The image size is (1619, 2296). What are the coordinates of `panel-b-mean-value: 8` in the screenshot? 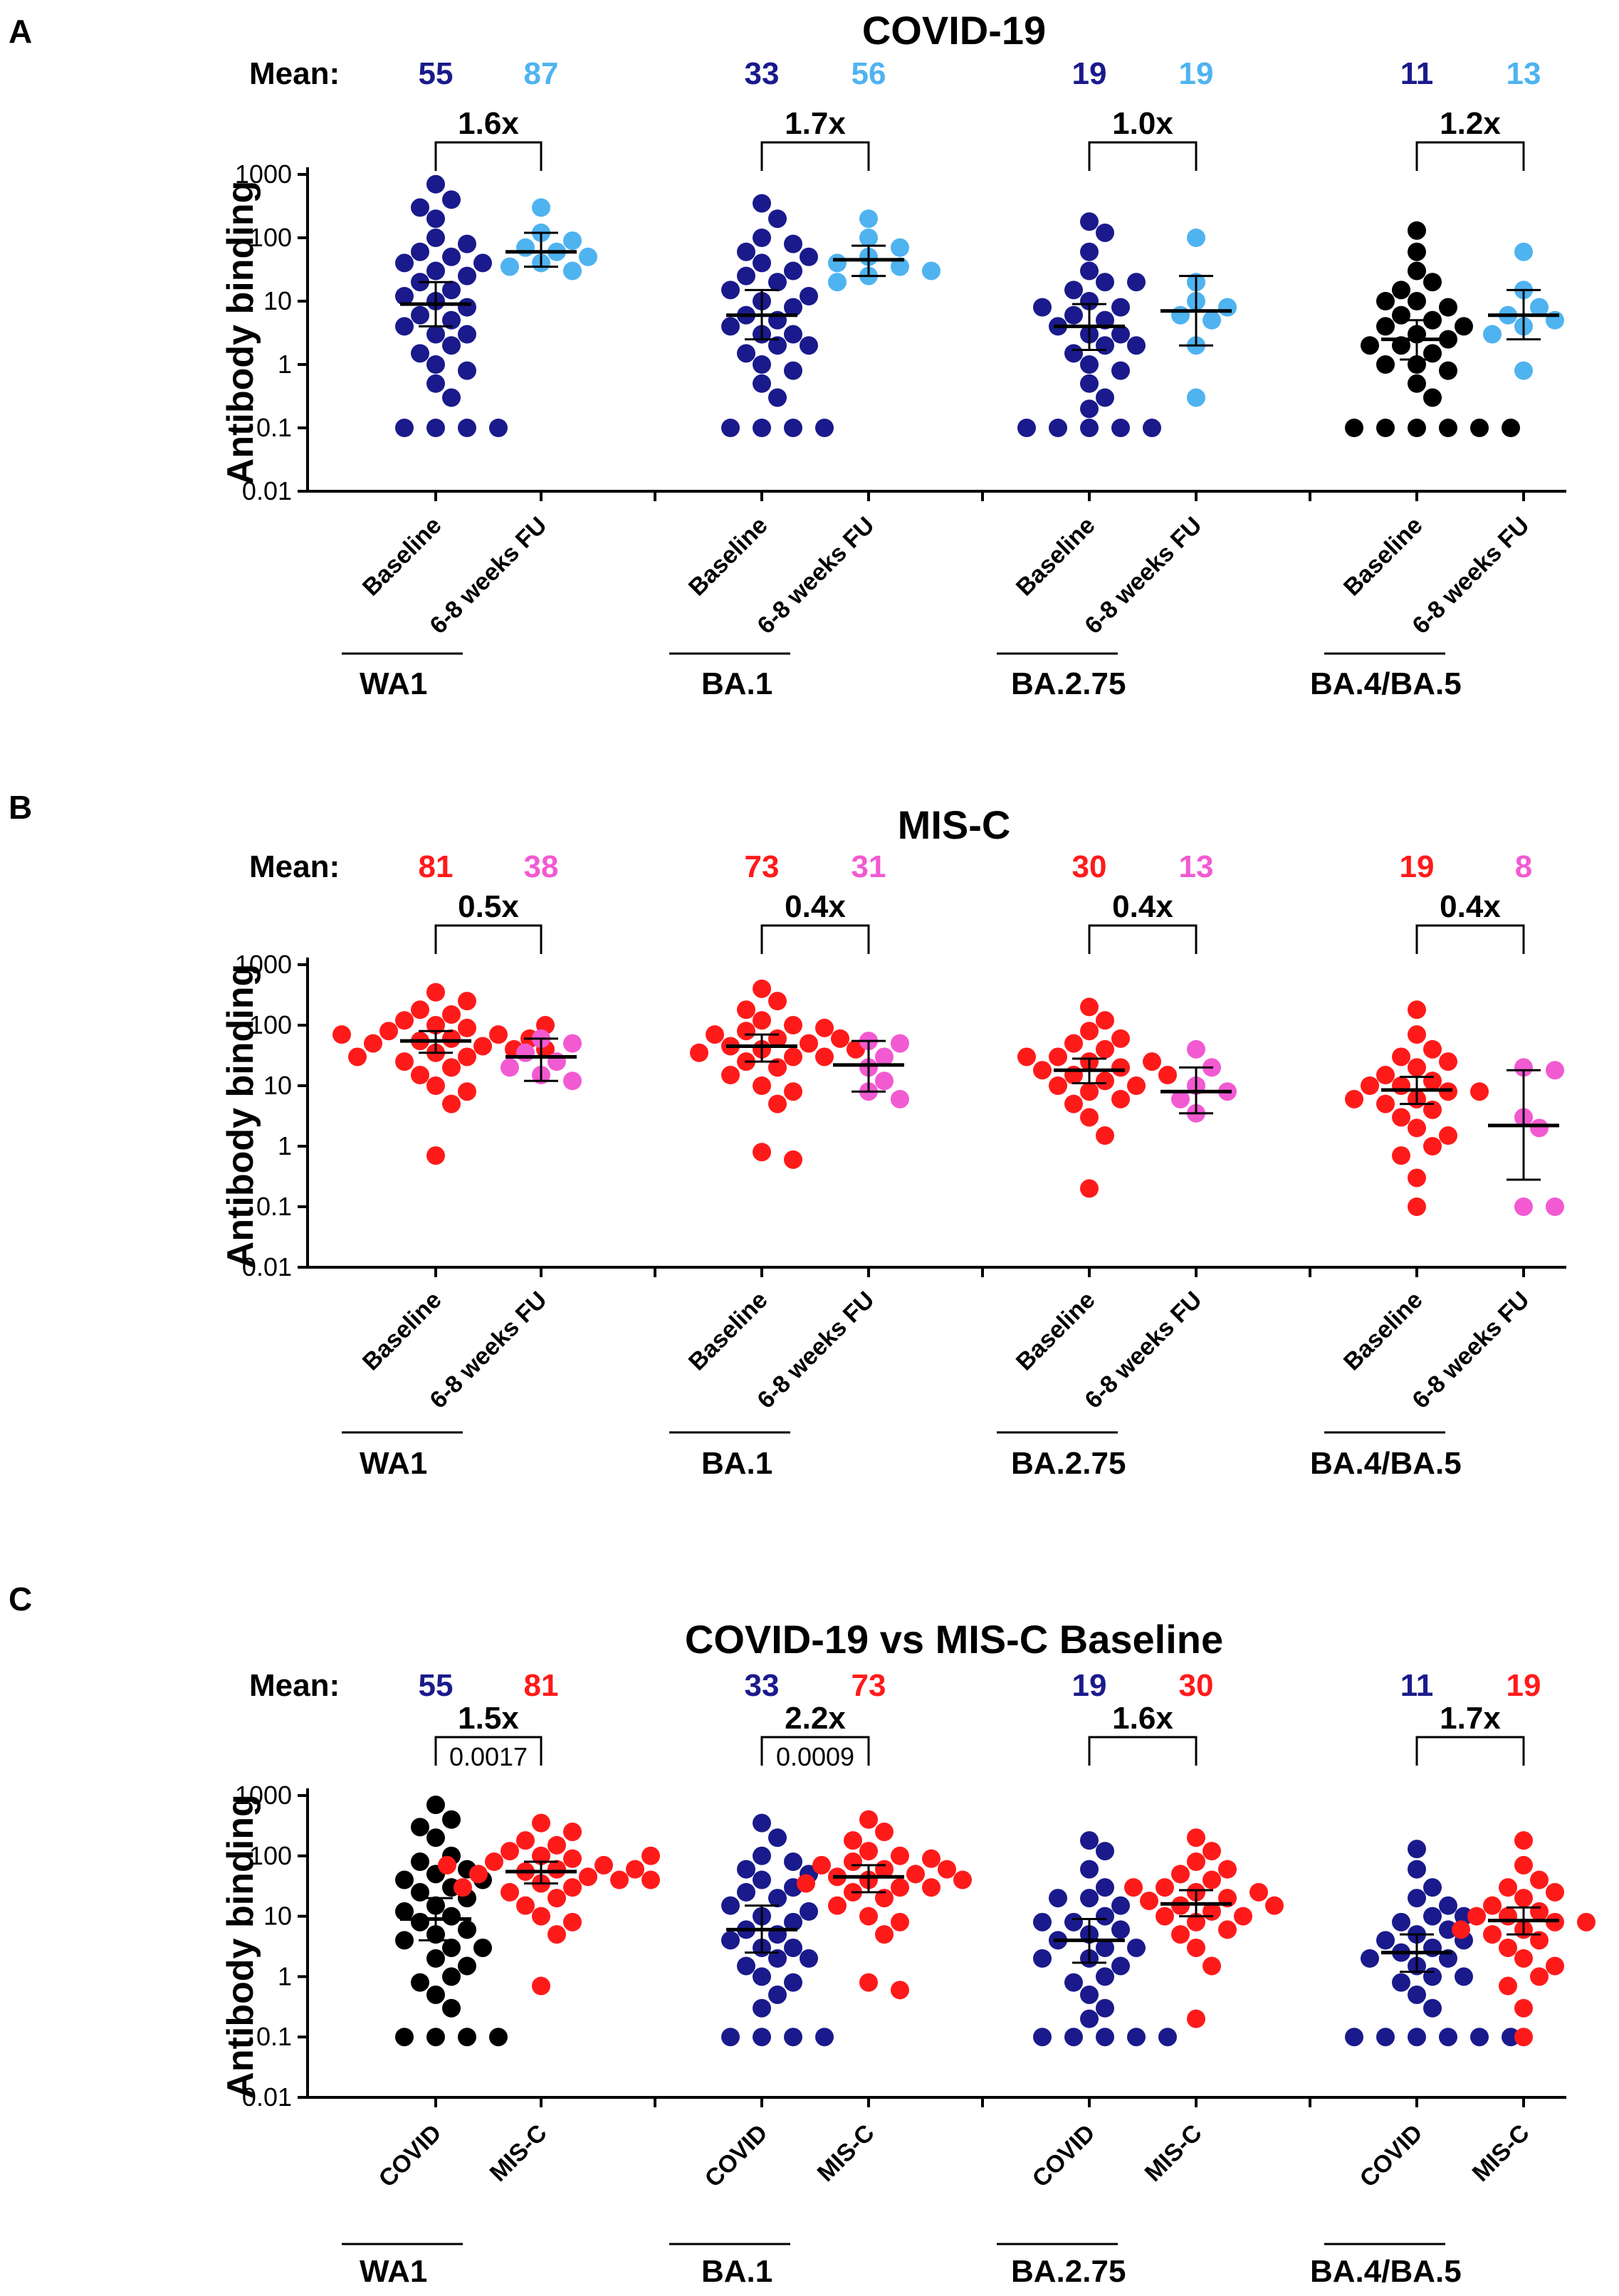 It's located at (1523, 866).